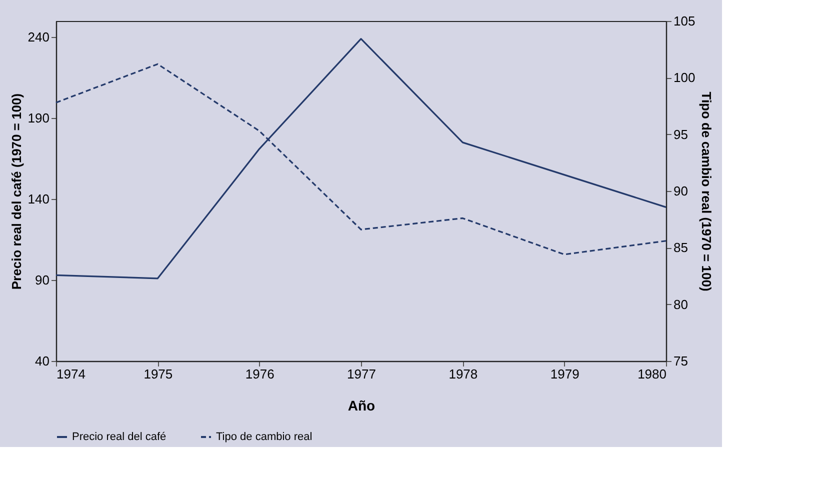 The width and height of the screenshot is (827, 499). What do you see at coordinates (362, 406) in the screenshot?
I see `x-axis-title: Año` at bounding box center [362, 406].